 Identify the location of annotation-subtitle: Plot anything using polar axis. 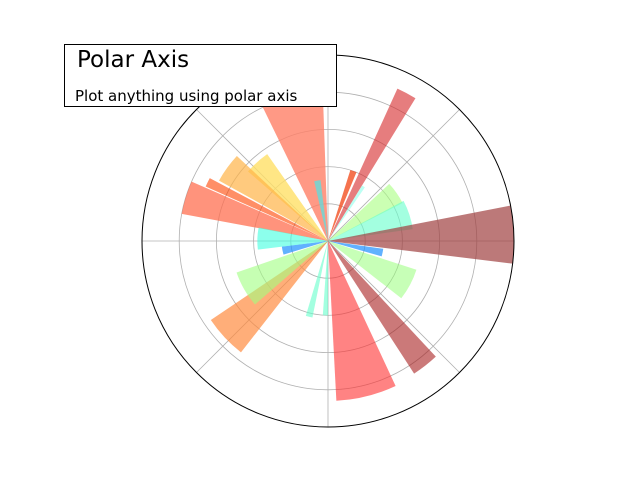
(186, 96).